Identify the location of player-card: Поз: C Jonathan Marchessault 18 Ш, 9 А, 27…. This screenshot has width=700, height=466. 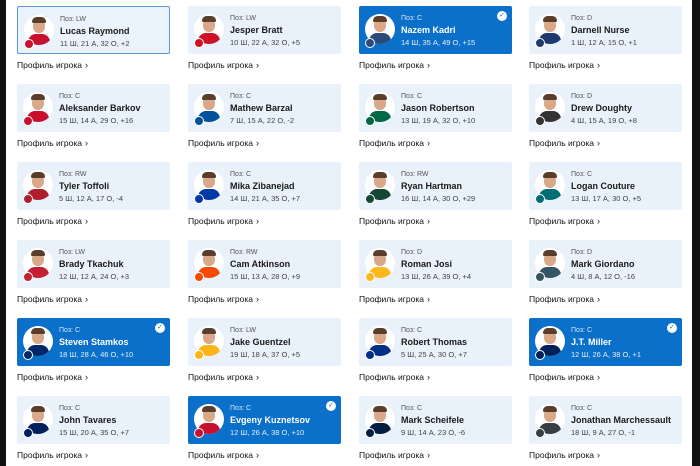
(605, 420).